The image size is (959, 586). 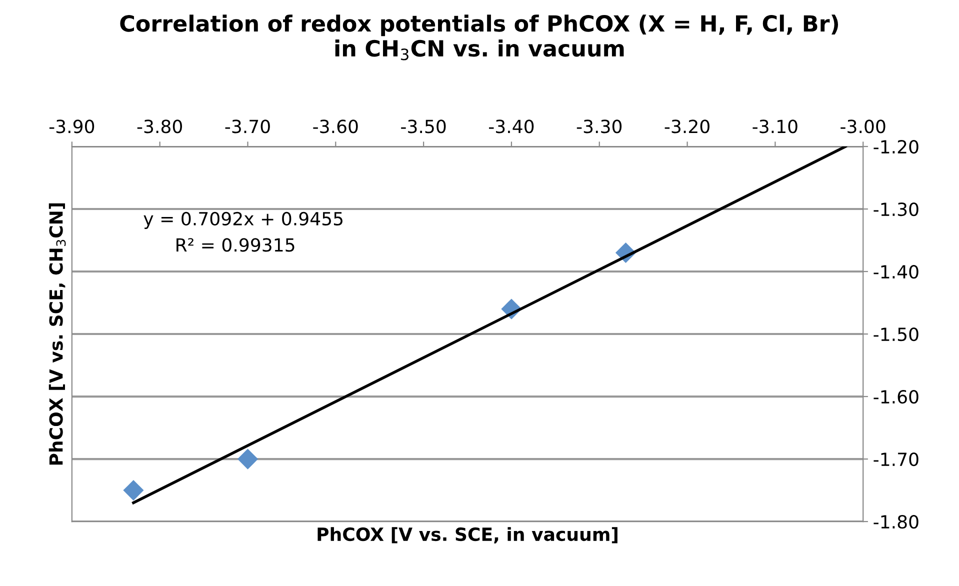 What do you see at coordinates (511, 127) in the screenshot?
I see `x-tick-label: -3.40` at bounding box center [511, 127].